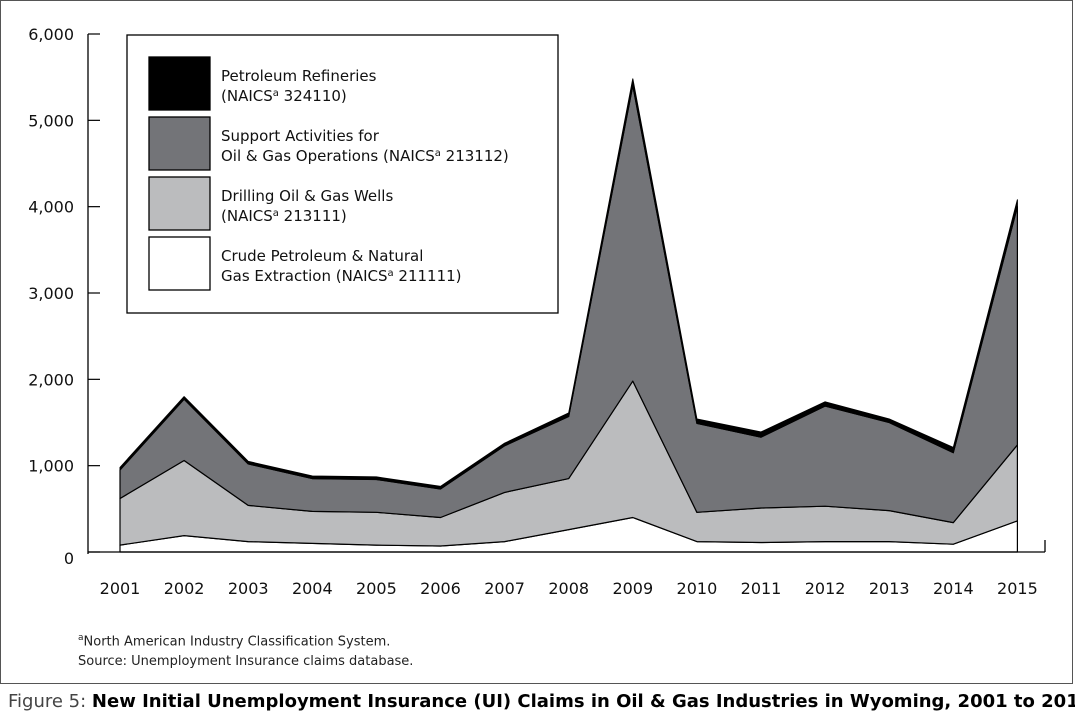  I want to click on legend-label: Drilling Oil & Gas Wells, so click(307, 196).